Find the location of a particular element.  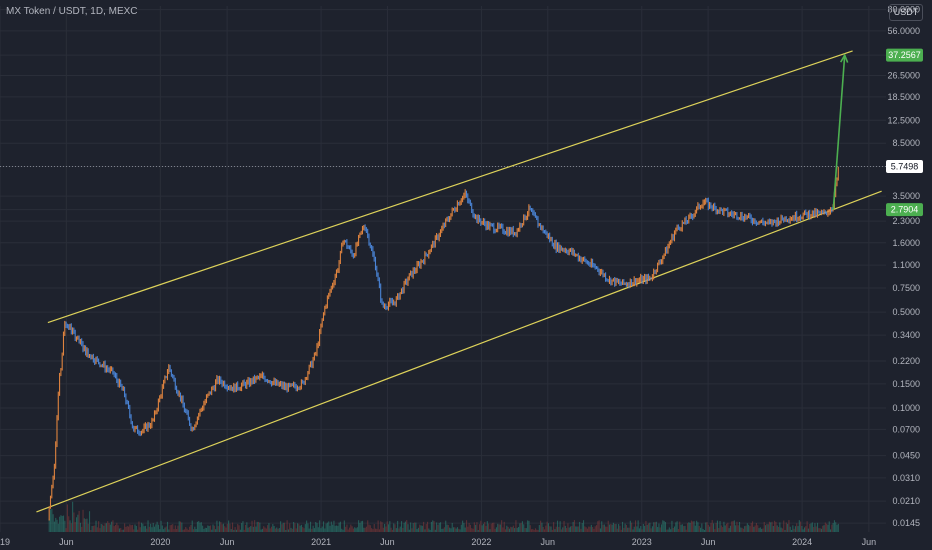

currency-button: USDT is located at coordinates (906, 12).